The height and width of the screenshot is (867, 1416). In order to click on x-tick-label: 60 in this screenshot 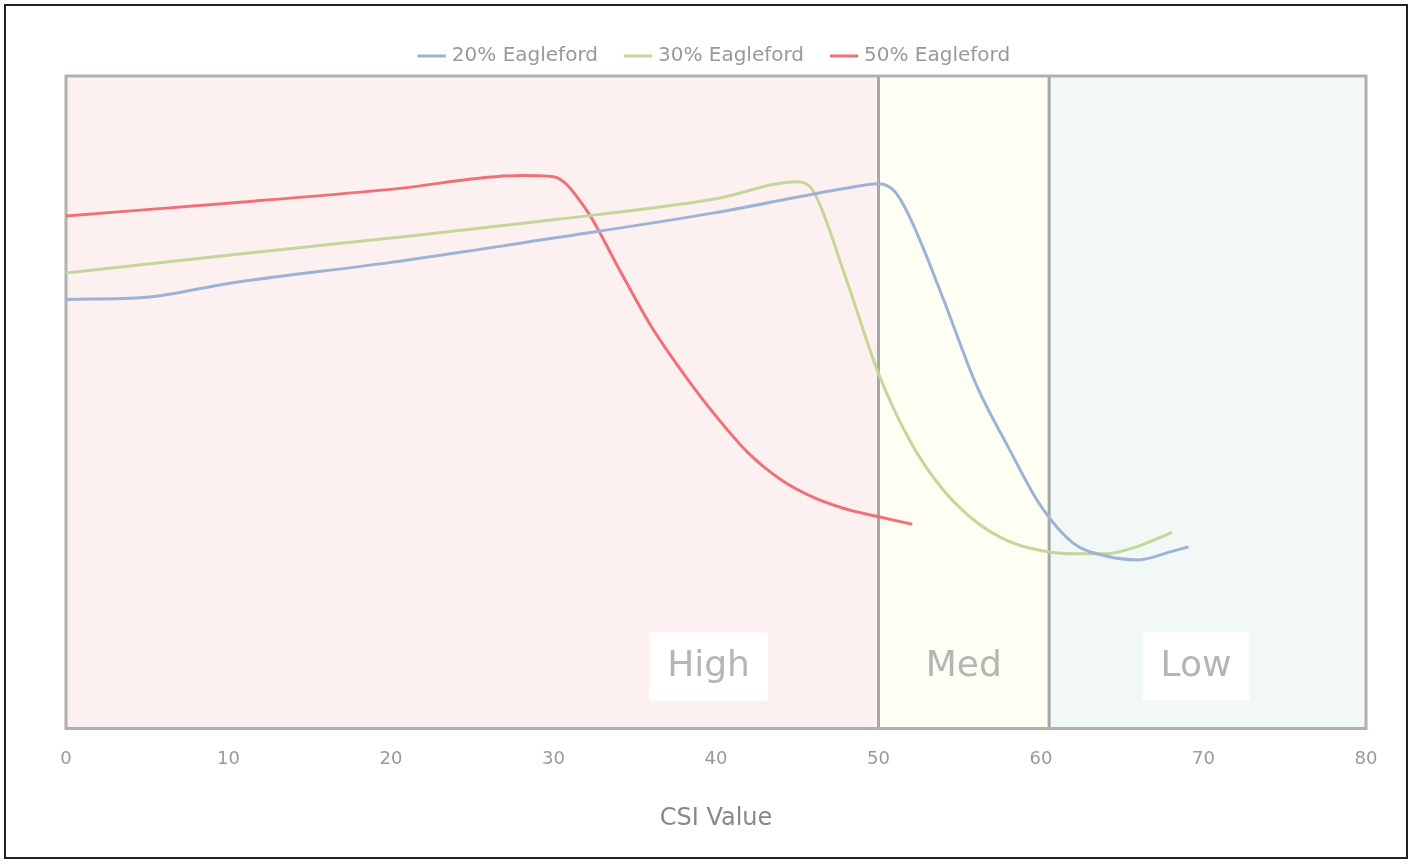, I will do `click(1041, 758)`.